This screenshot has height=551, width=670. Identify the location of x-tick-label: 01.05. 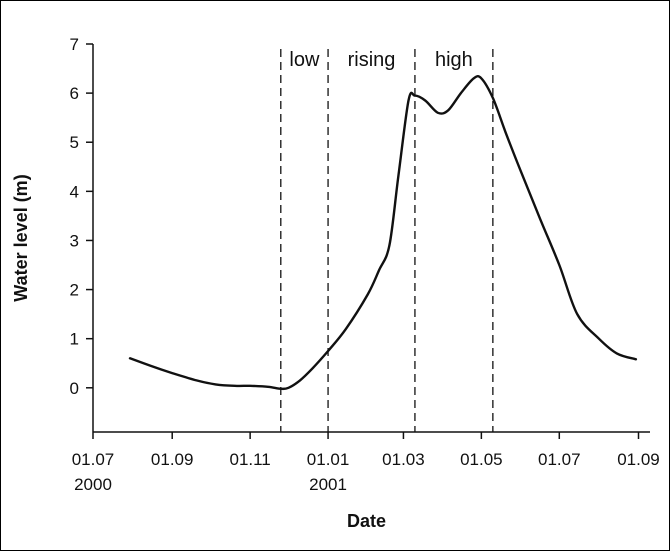
(481, 459).